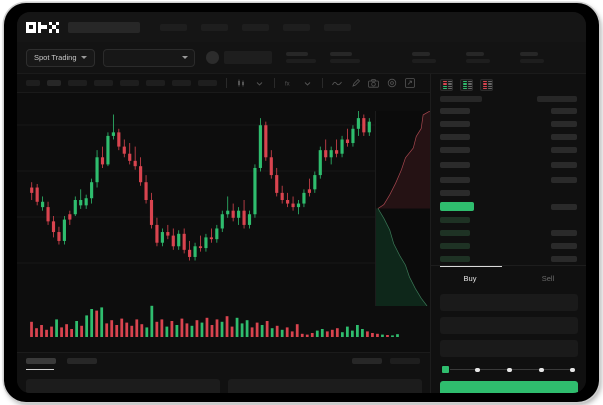 The height and width of the screenshot is (405, 603). I want to click on depth-chart-overlay, so click(402, 208).